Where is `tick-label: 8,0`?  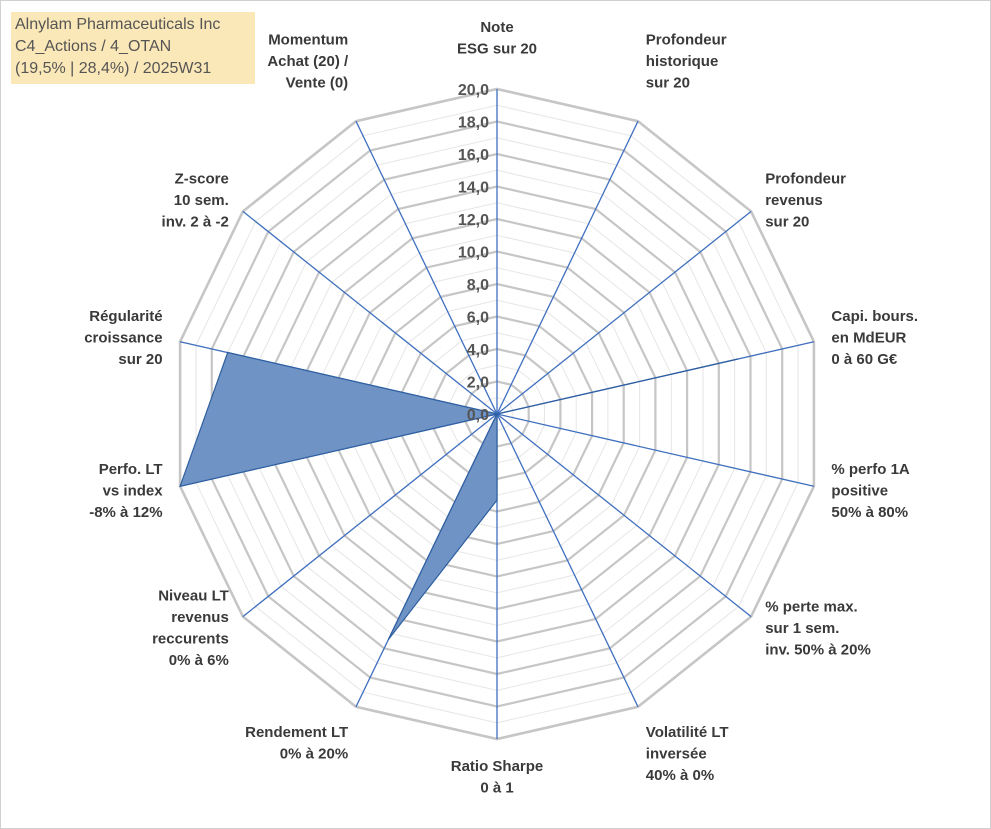
tick-label: 8,0 is located at coordinates (478, 285).